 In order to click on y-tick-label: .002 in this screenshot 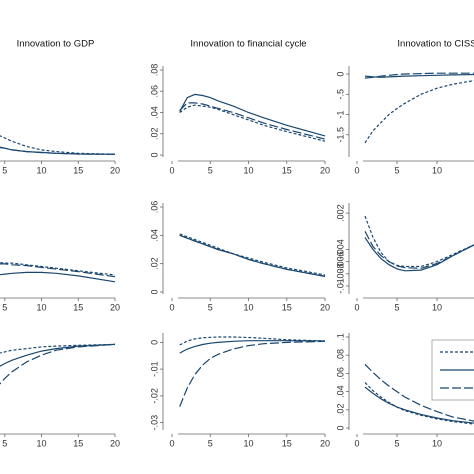, I will do `click(340, 213)`.